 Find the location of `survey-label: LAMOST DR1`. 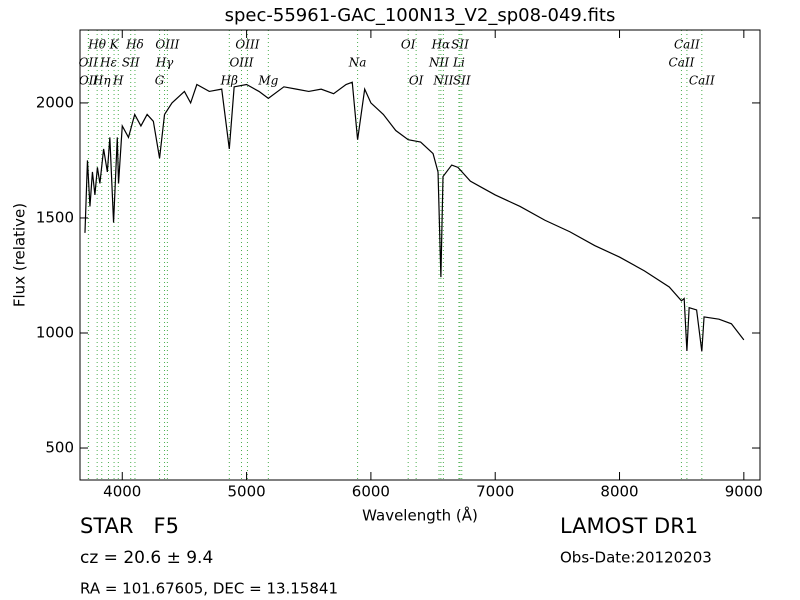

survey-label: LAMOST DR1 is located at coordinates (629, 526).